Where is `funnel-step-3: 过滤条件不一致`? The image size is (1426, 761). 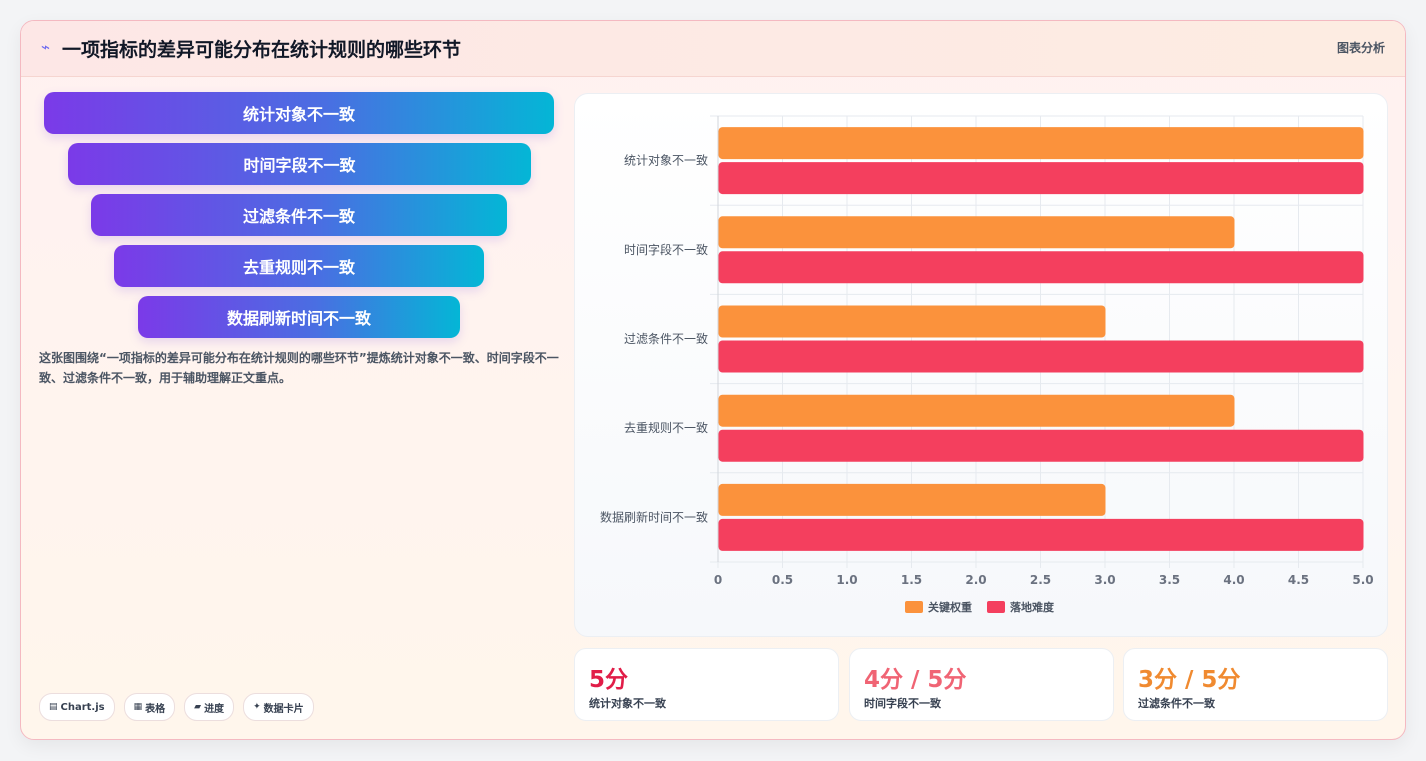
funnel-step-3: 过滤条件不一致 is located at coordinates (299, 215).